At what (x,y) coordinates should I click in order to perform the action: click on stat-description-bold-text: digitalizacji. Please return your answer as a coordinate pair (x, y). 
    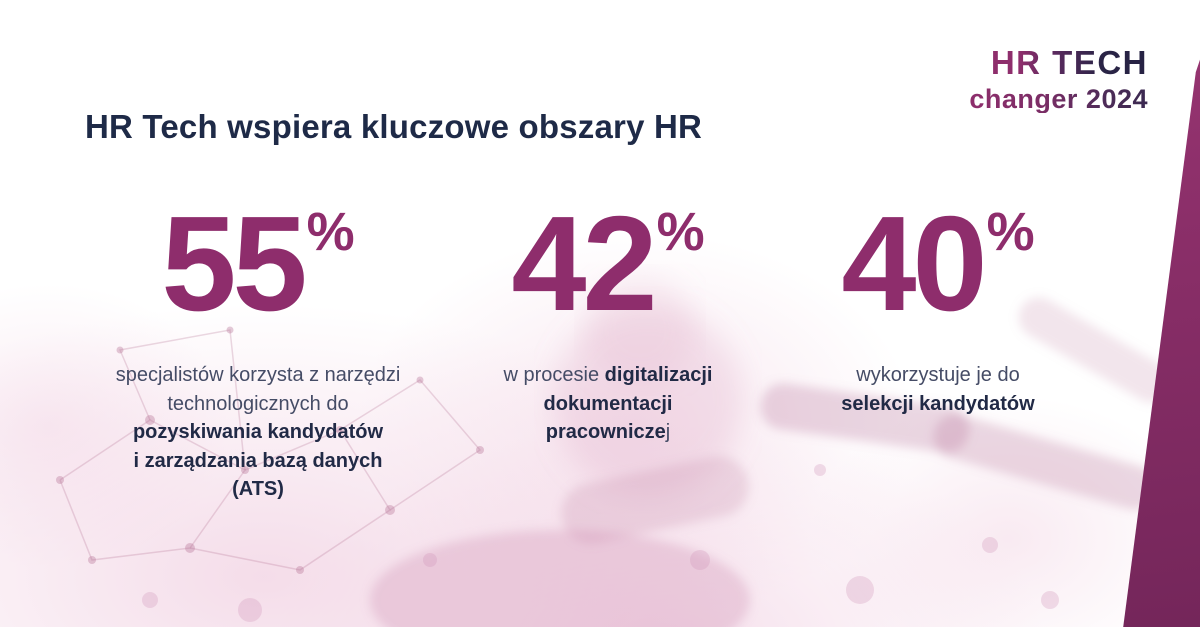
    Looking at the image, I should click on (658, 375).